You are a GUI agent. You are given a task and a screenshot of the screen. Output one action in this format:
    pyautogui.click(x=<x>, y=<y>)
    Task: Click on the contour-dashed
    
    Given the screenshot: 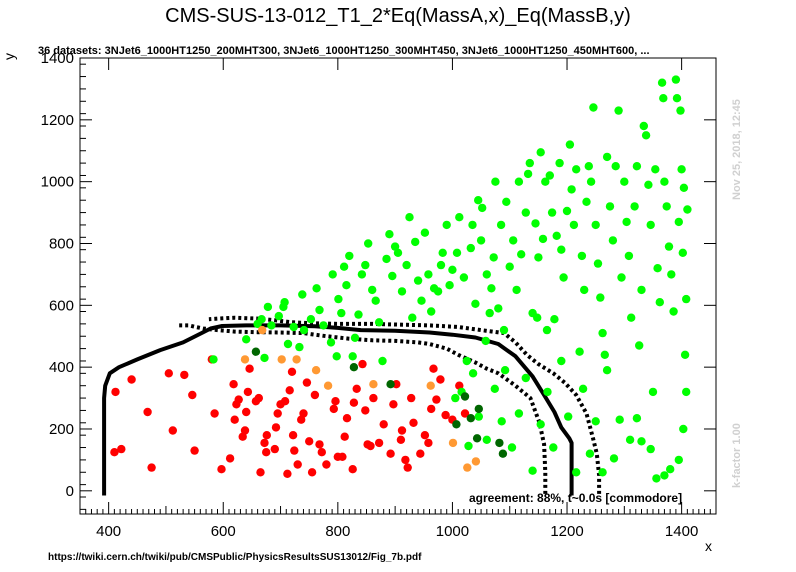 What is the action you would take?
    pyautogui.click(x=362, y=408)
    